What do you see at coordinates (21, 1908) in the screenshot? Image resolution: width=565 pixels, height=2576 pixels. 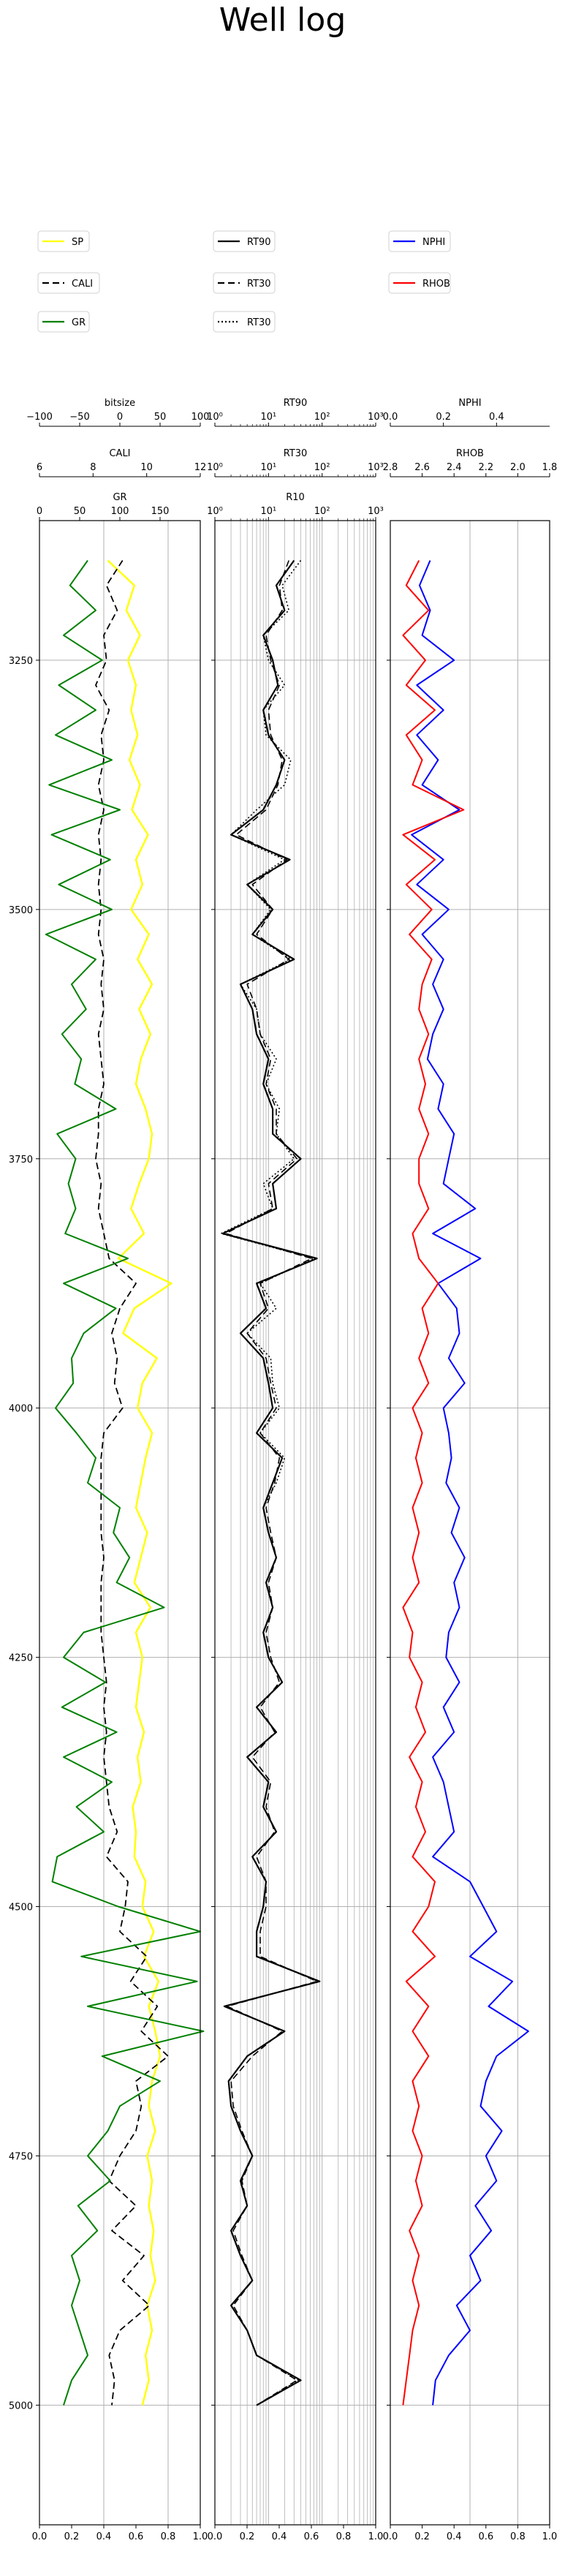 I see `depth-tick-label: 4500` at bounding box center [21, 1908].